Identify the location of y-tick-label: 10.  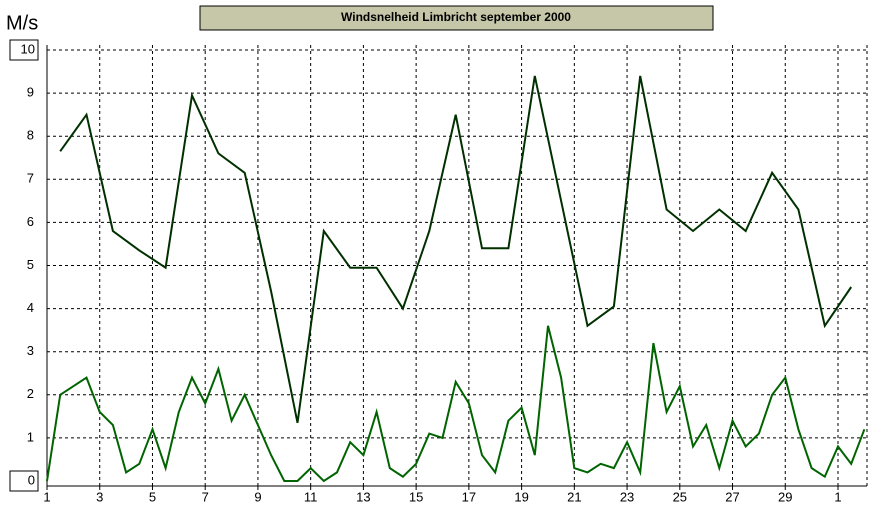
(28, 48).